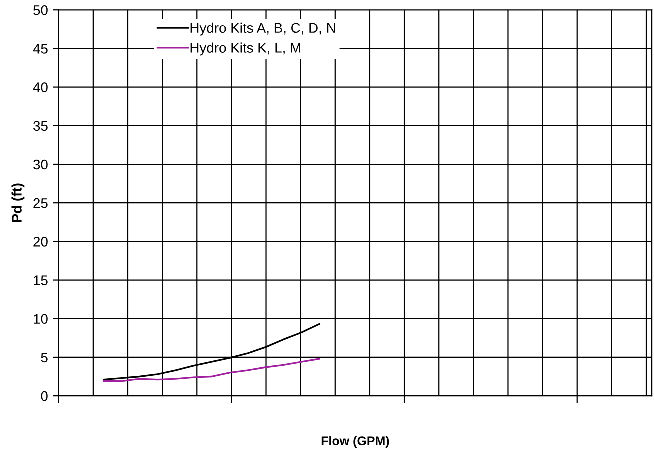 The height and width of the screenshot is (460, 654). I want to click on x-axis-title: Flow (GPM), so click(356, 442).